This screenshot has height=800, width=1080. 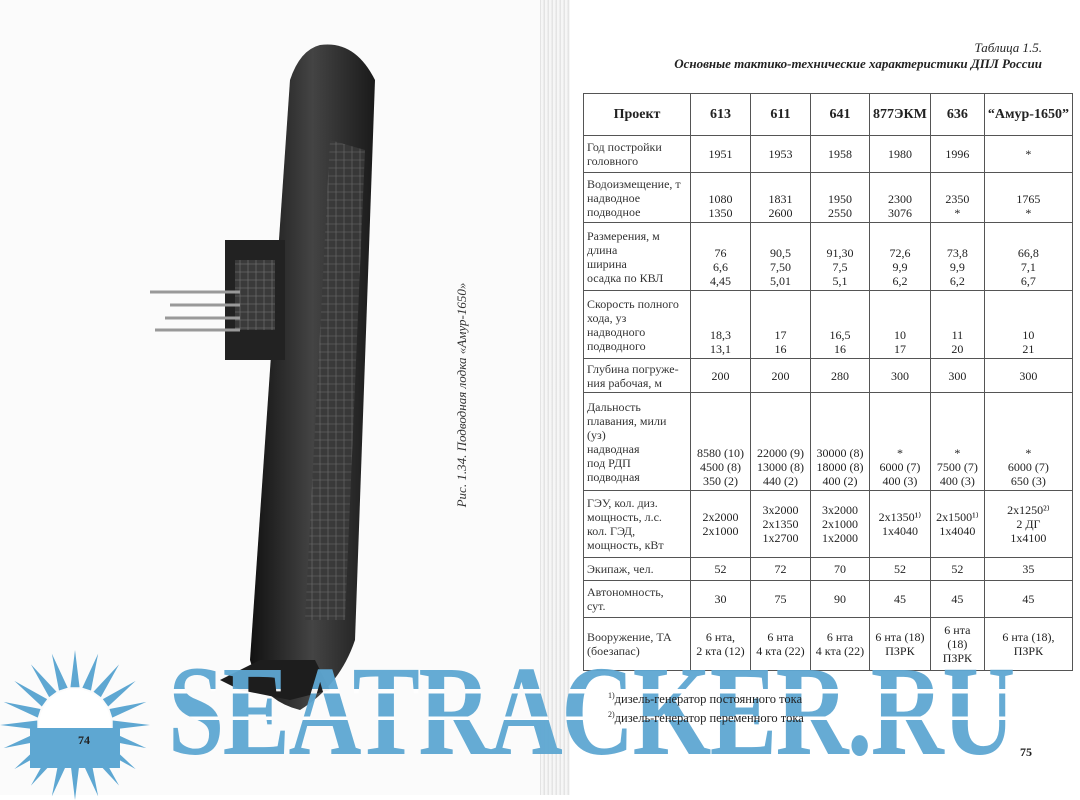 I want to click on table-cell: 2x1250²⁾ 2 ДГ 1x4100, so click(x=1028, y=524).